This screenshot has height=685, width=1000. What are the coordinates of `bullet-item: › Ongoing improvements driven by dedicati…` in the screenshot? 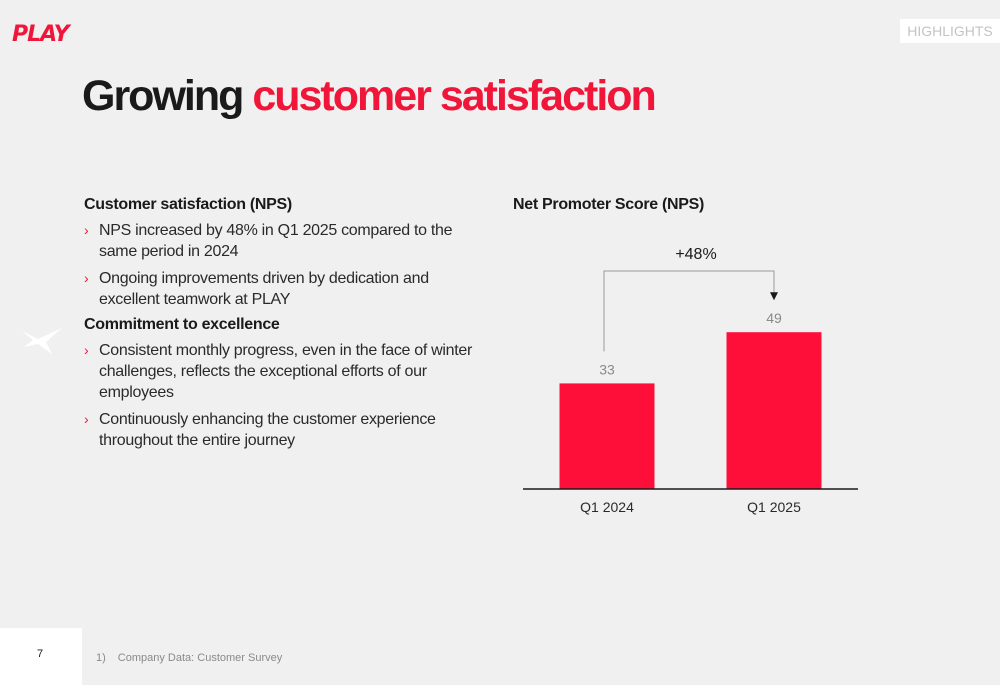 It's located at (284, 289).